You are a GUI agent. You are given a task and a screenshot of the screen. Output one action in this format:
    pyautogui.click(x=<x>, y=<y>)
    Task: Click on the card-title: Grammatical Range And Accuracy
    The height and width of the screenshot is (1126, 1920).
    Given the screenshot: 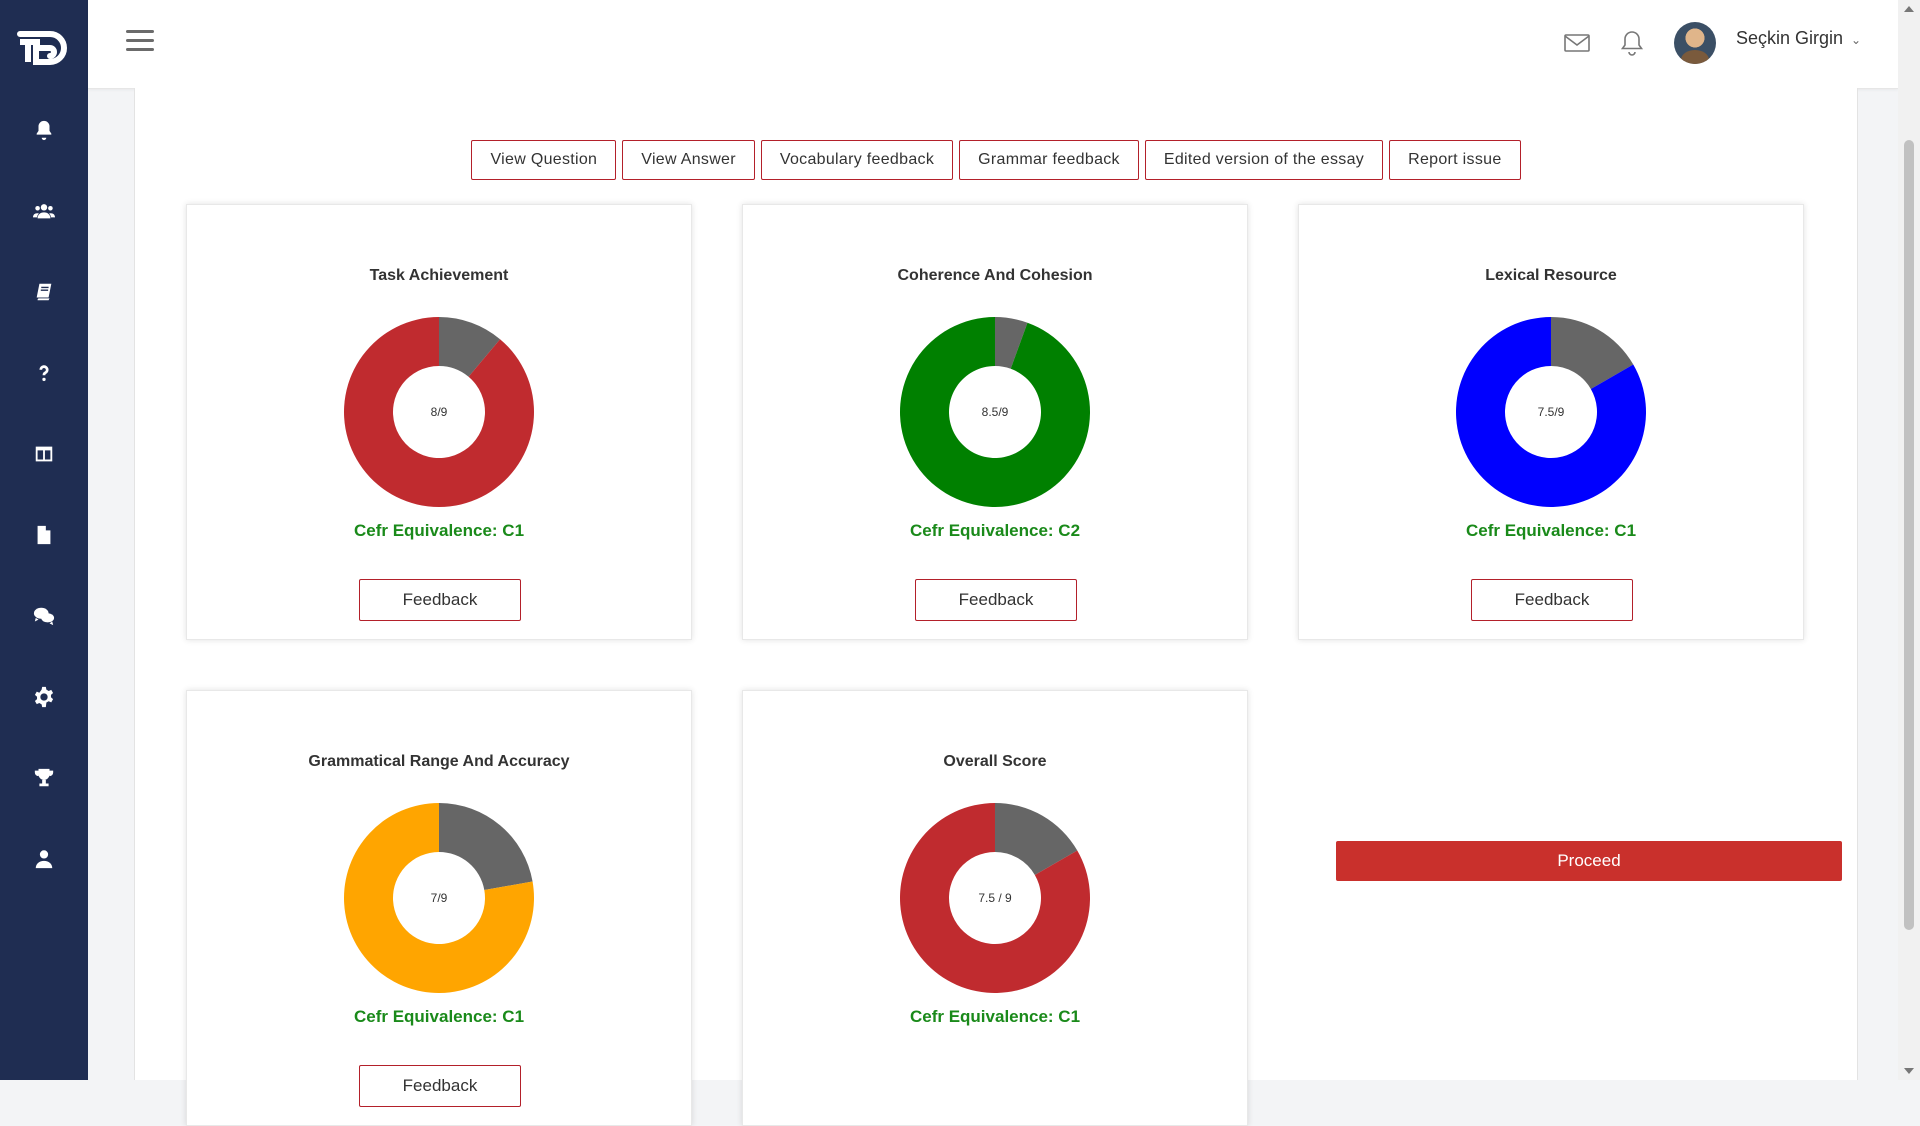 What is the action you would take?
    pyautogui.click(x=439, y=761)
    